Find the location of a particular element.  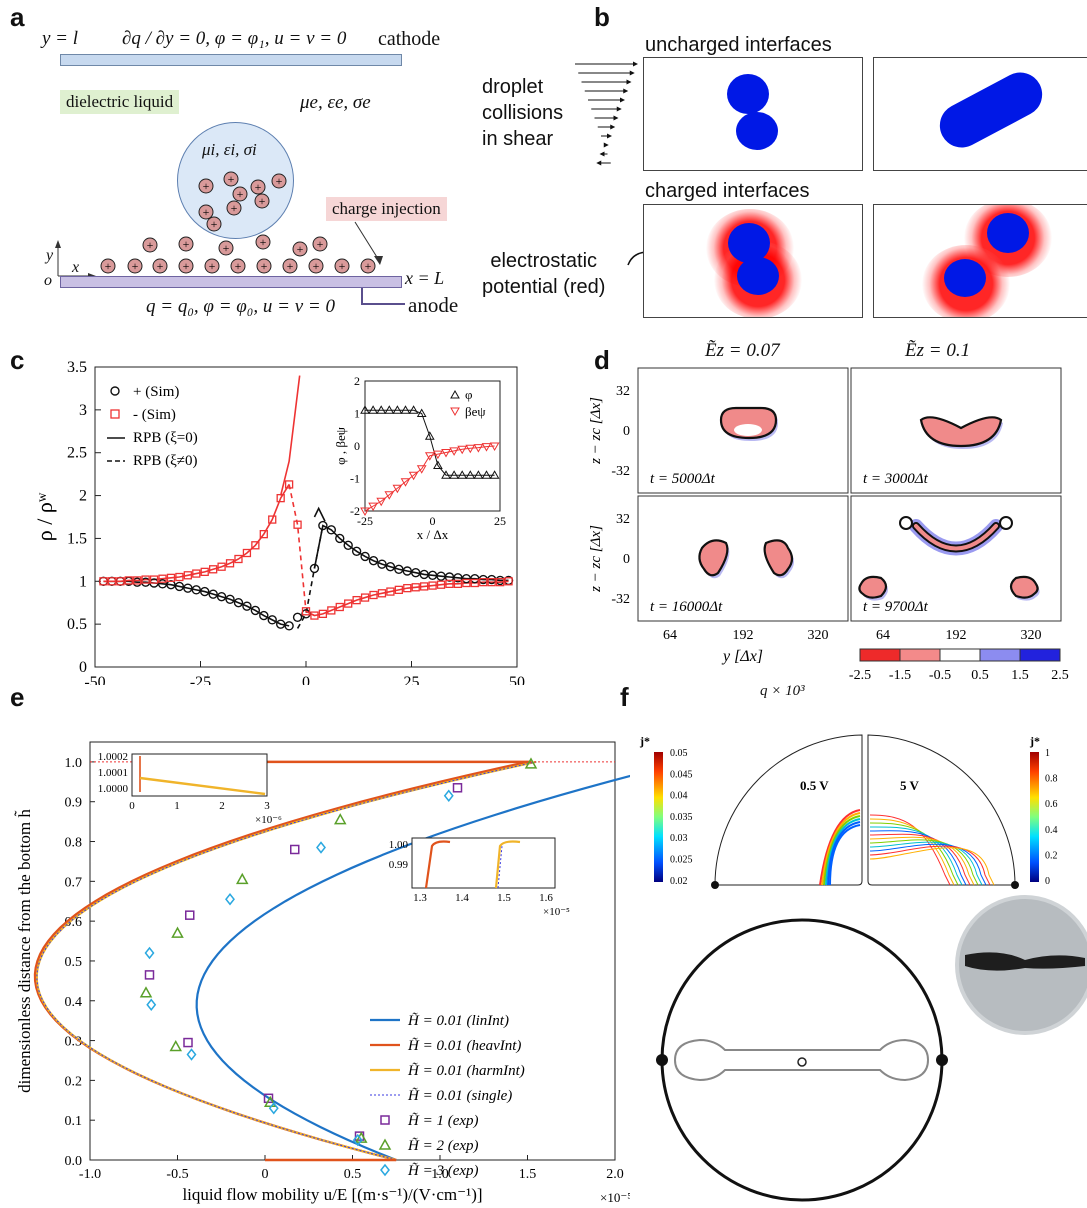

e-x-tick-label: 0 is located at coordinates (265, 1174).